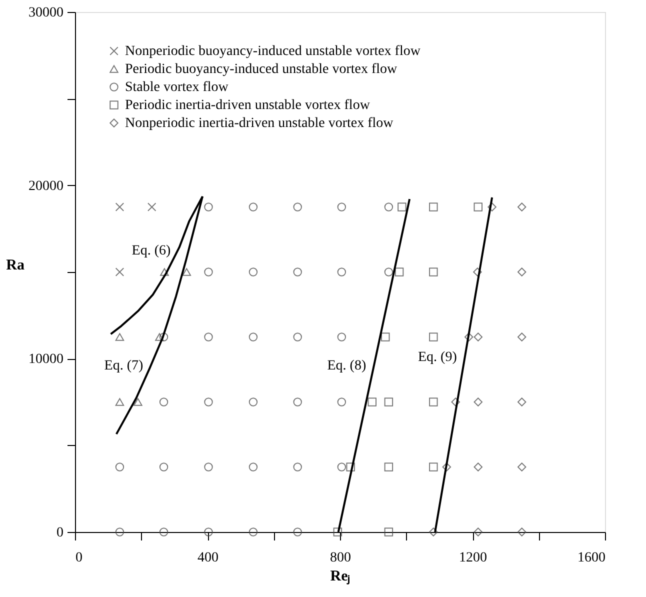 The height and width of the screenshot is (597, 646). I want to click on x-tick-label: 1600, so click(592, 558).